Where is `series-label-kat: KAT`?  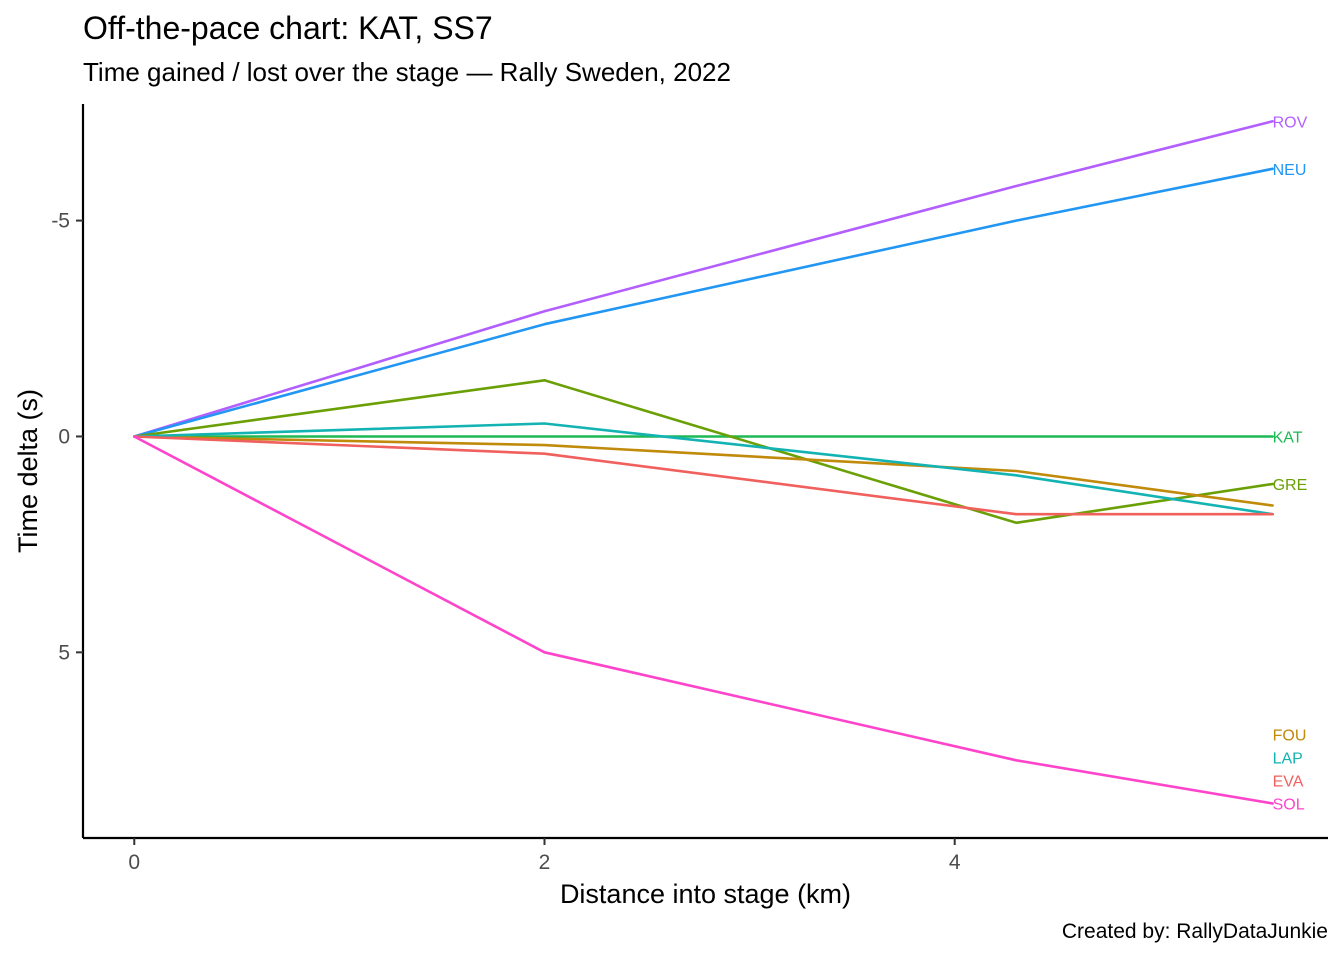 series-label-kat: KAT is located at coordinates (1288, 437).